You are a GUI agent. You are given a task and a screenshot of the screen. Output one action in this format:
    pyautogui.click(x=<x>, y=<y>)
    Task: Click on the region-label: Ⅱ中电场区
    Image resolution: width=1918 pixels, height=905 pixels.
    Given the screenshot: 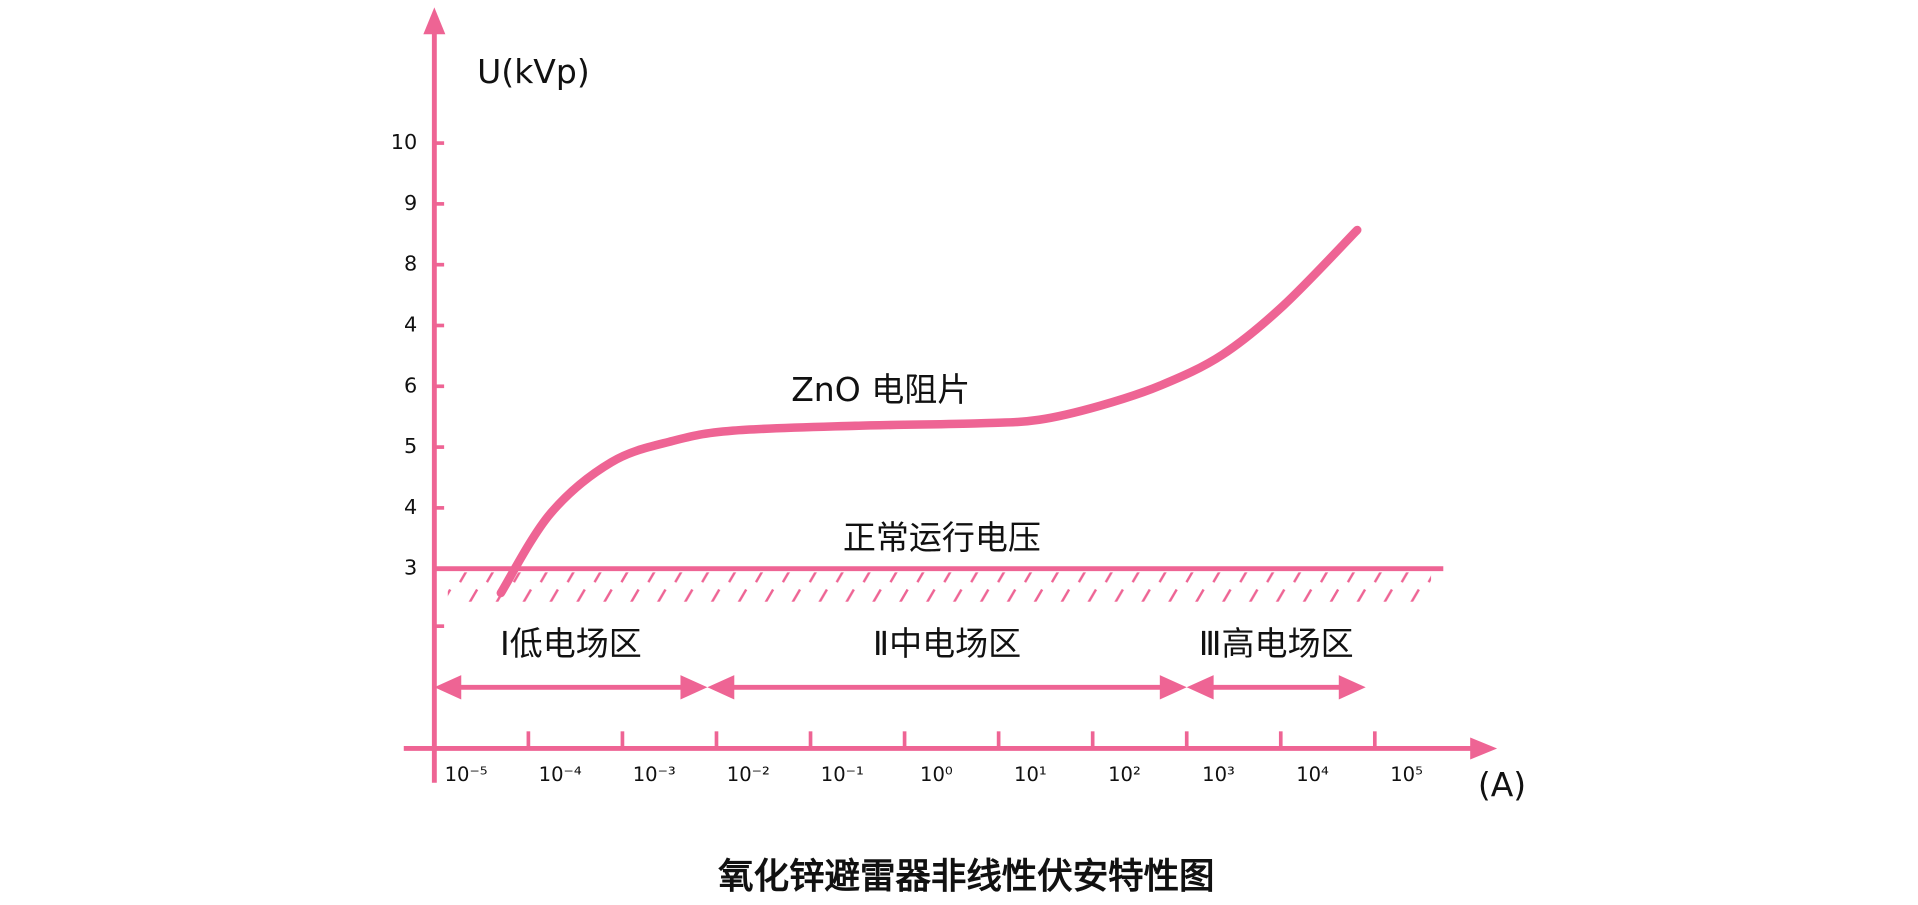 What is the action you would take?
    pyautogui.click(x=947, y=643)
    